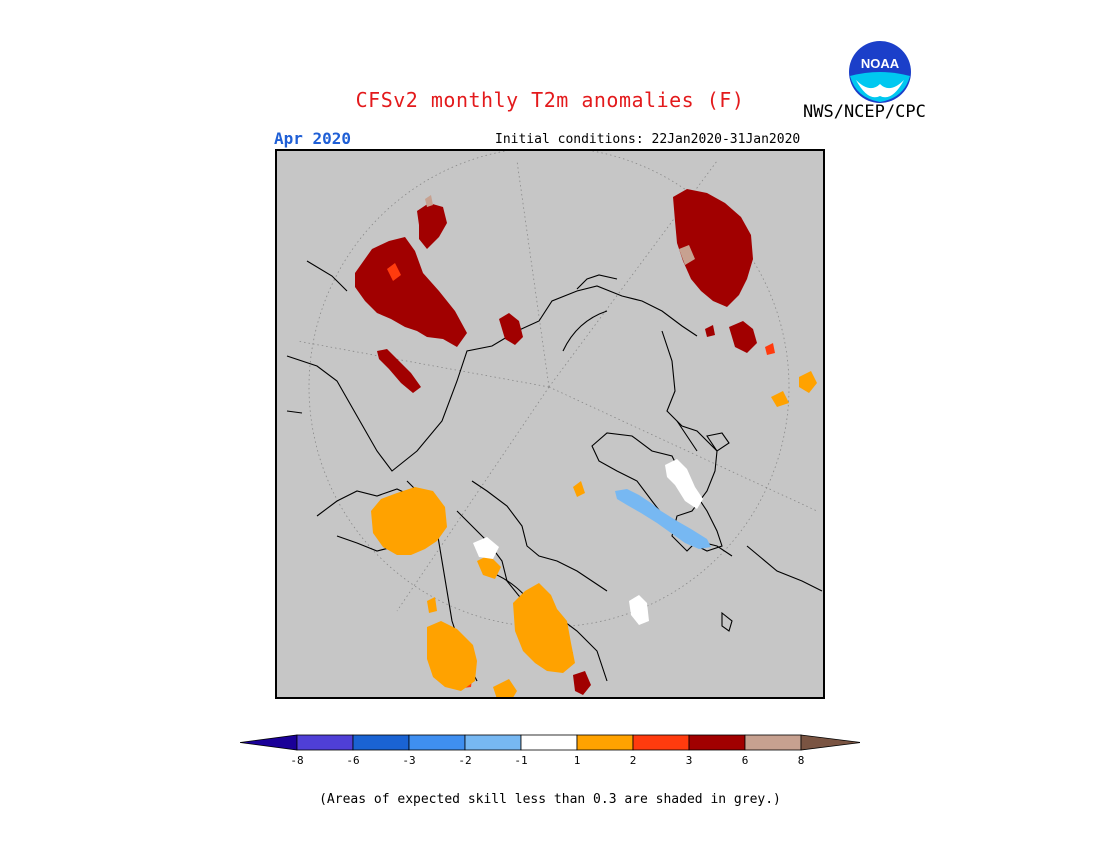 Image resolution: width=1100 pixels, height=850 pixels. Describe the element at coordinates (745, 760) in the screenshot. I see `colorbar-tick-label: 6` at that location.